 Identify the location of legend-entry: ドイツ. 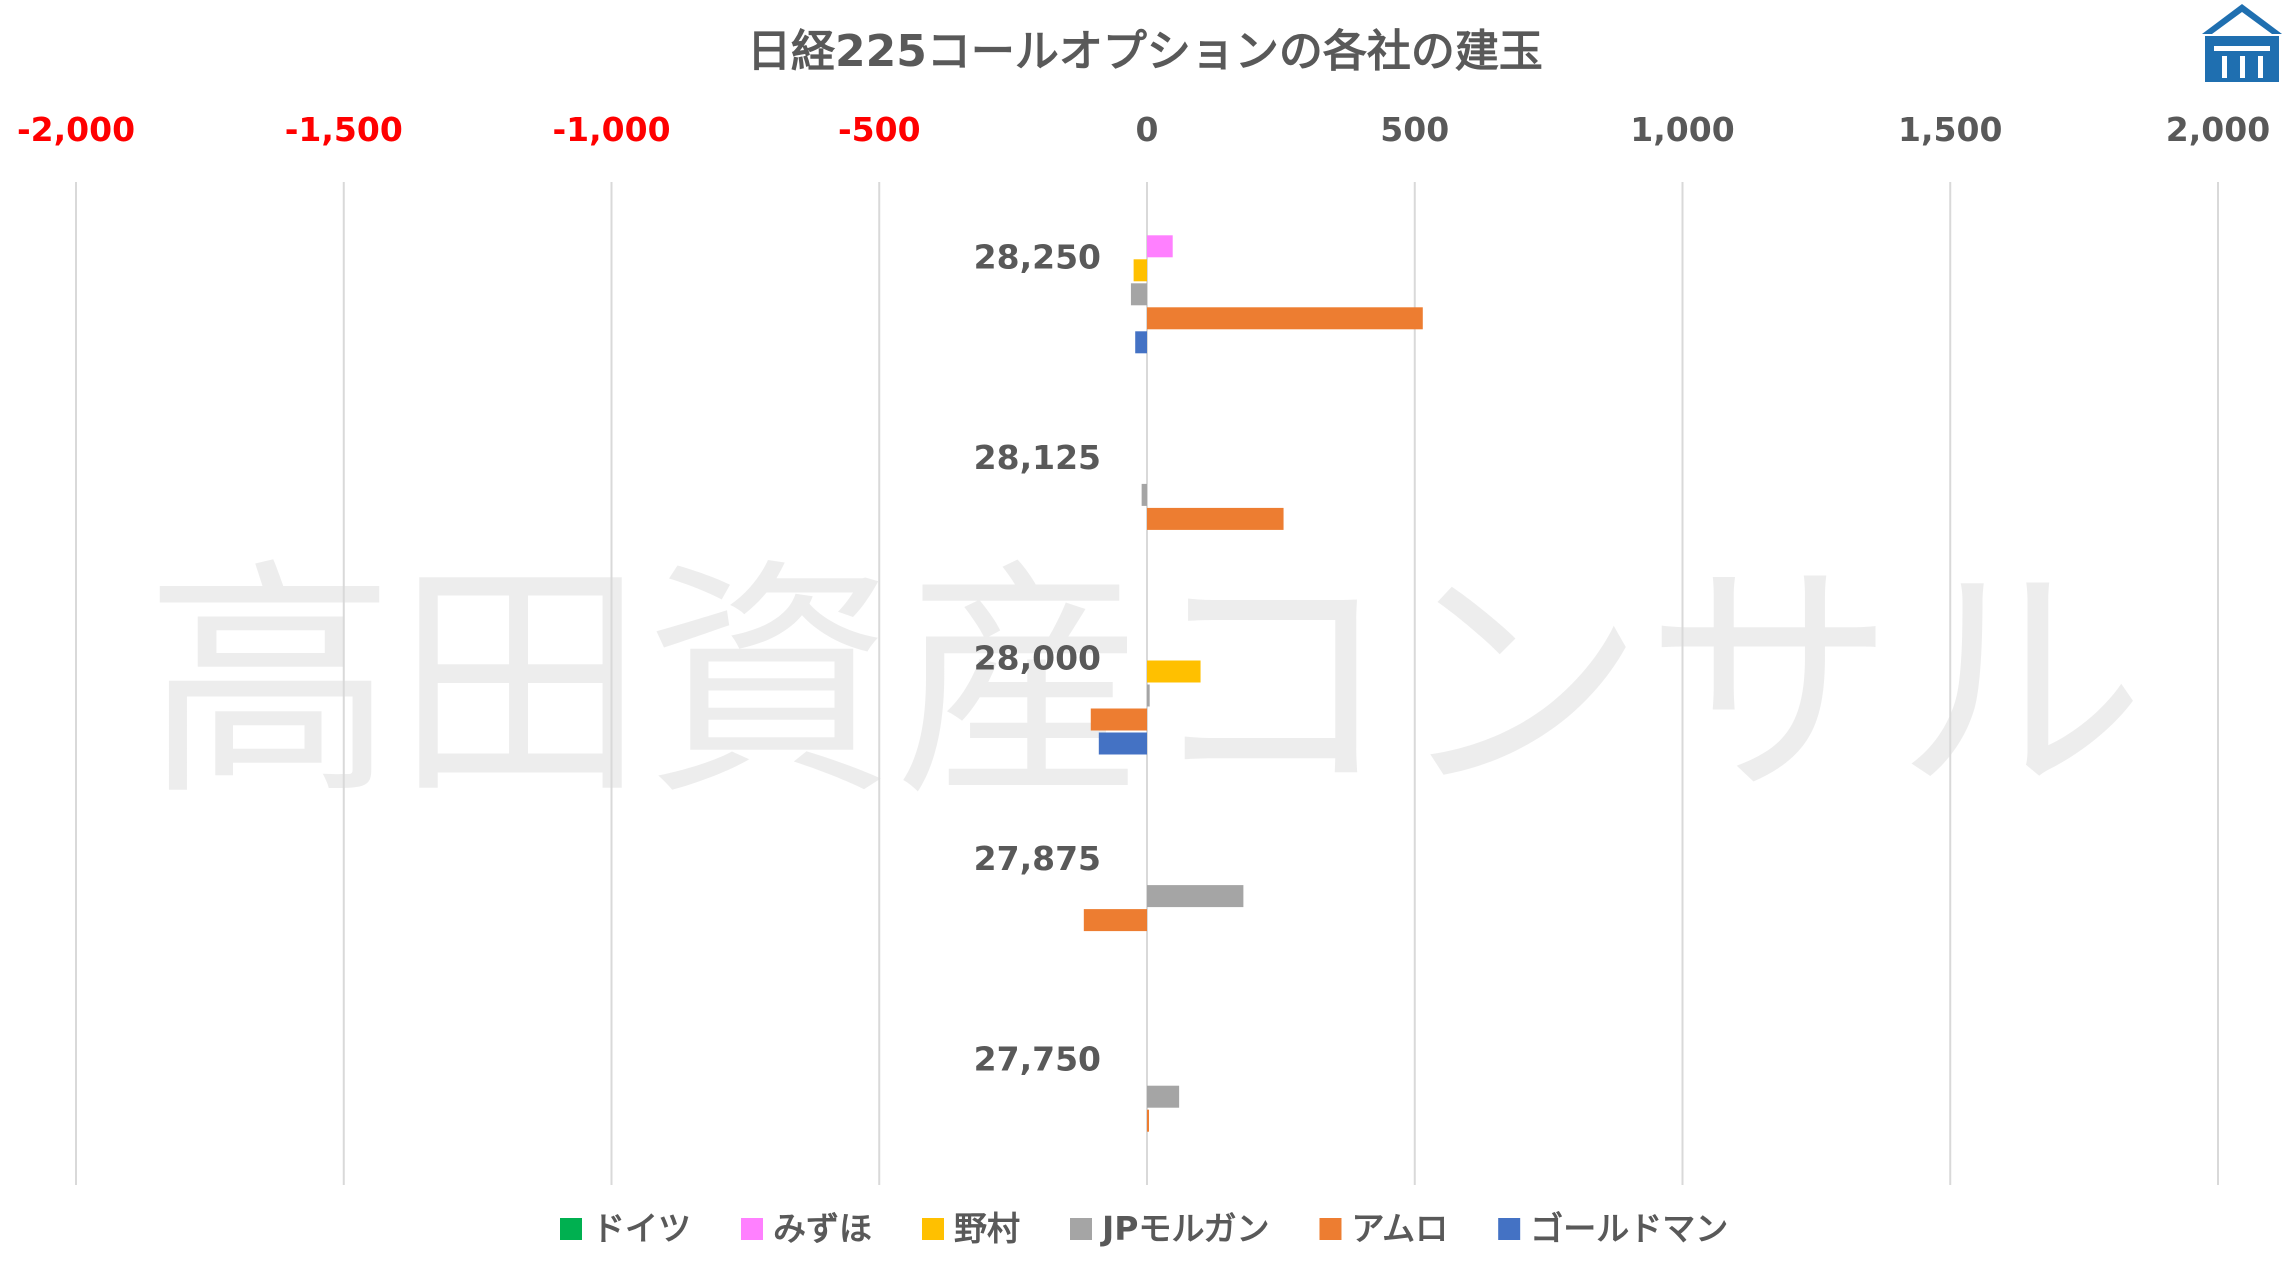
(641, 1228).